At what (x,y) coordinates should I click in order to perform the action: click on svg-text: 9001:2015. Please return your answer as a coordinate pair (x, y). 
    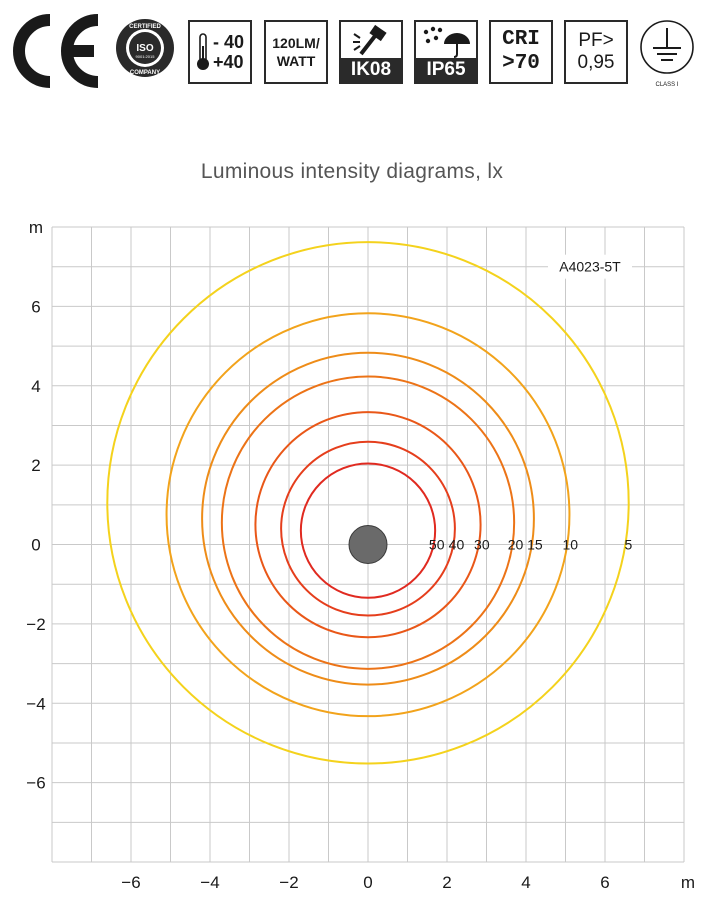
    Looking at the image, I should click on (146, 56).